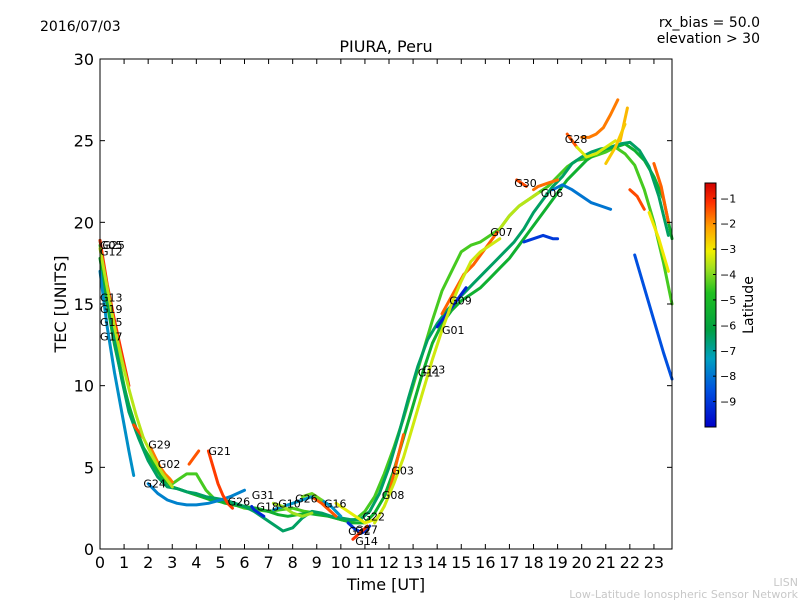 Image resolution: width=800 pixels, height=600 pixels. I want to click on elevation-label: elevation > 30, so click(708, 39).